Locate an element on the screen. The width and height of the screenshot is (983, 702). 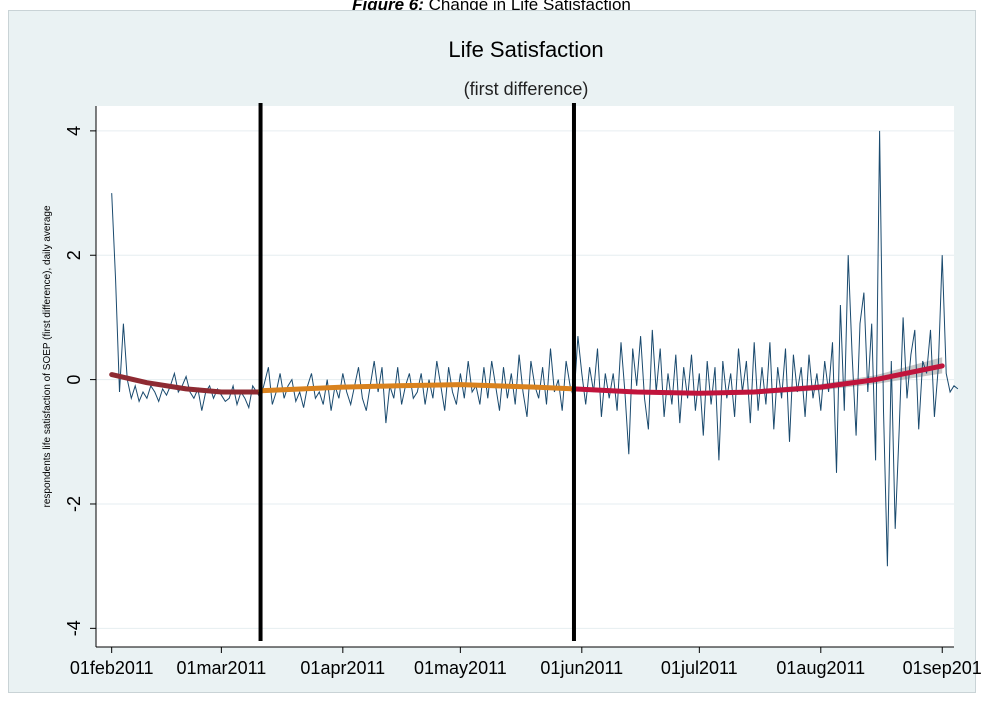
x-tick-label-7: 01sep201 is located at coordinates (942, 668).